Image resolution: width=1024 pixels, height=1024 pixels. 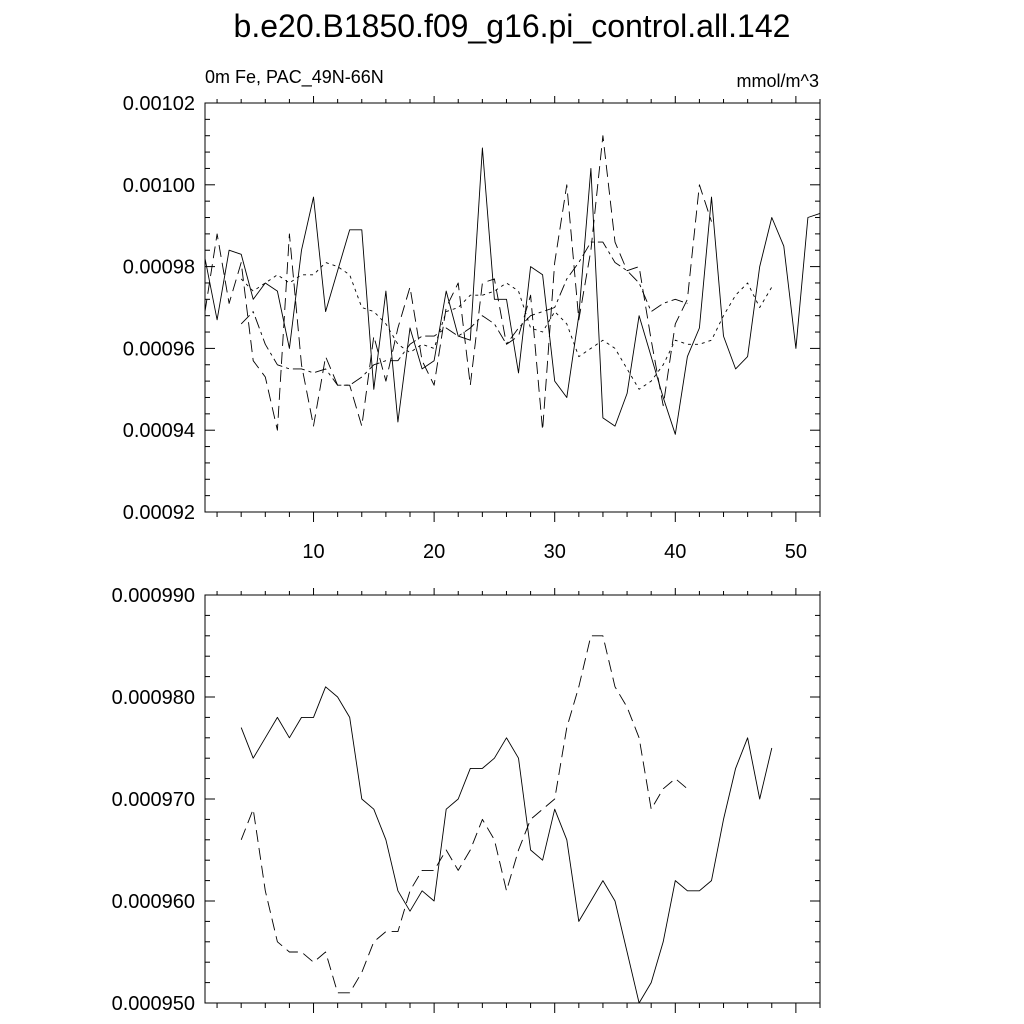 What do you see at coordinates (777, 81) in the screenshot?
I see `units-label: mmol/m^3` at bounding box center [777, 81].